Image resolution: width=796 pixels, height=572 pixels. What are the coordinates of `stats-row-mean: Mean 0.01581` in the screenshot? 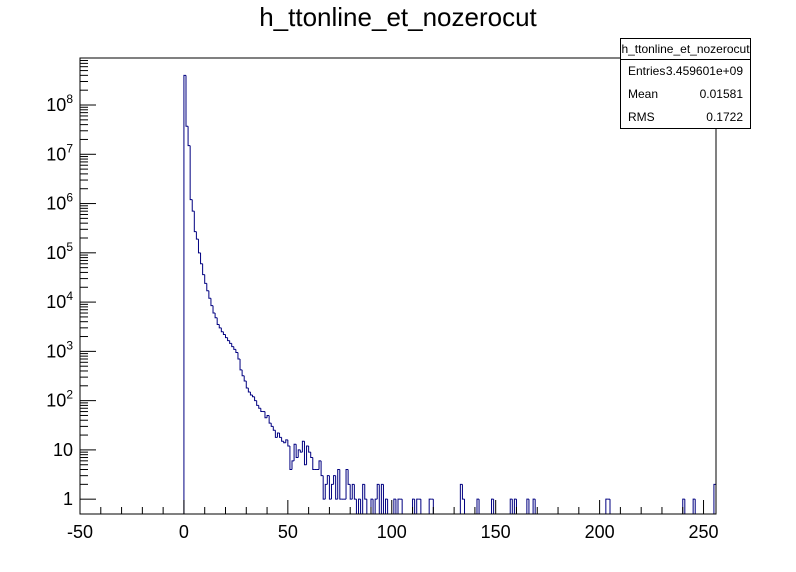 It's located at (685, 94).